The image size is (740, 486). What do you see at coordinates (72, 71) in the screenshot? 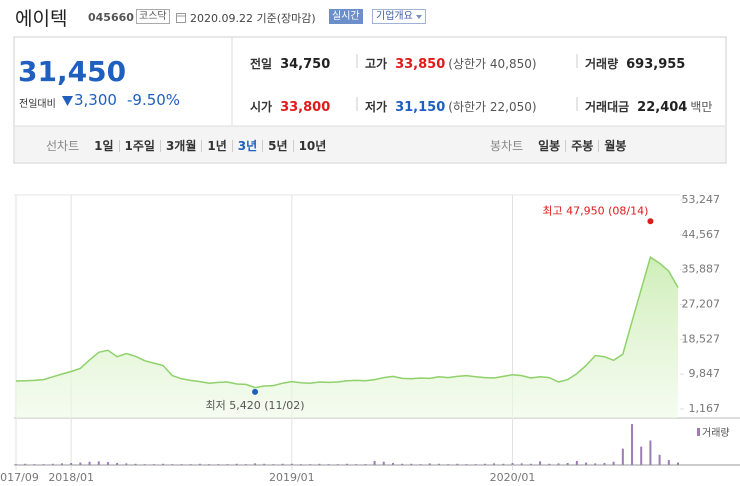
I see `price: 31,450` at bounding box center [72, 71].